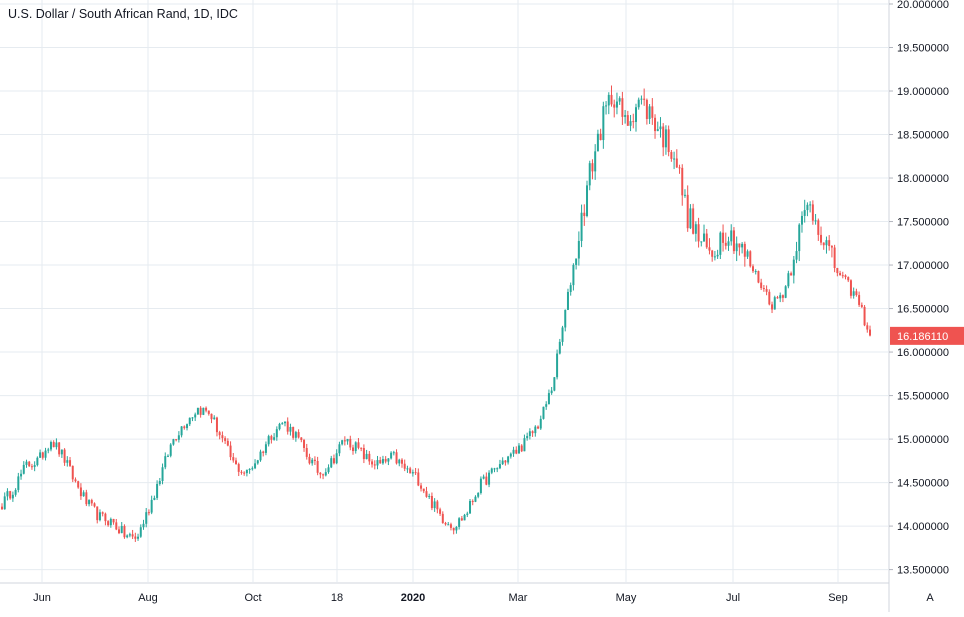 The width and height of the screenshot is (964, 617). Describe the element at coordinates (930, 598) in the screenshot. I see `auto-scale-button: A` at that location.